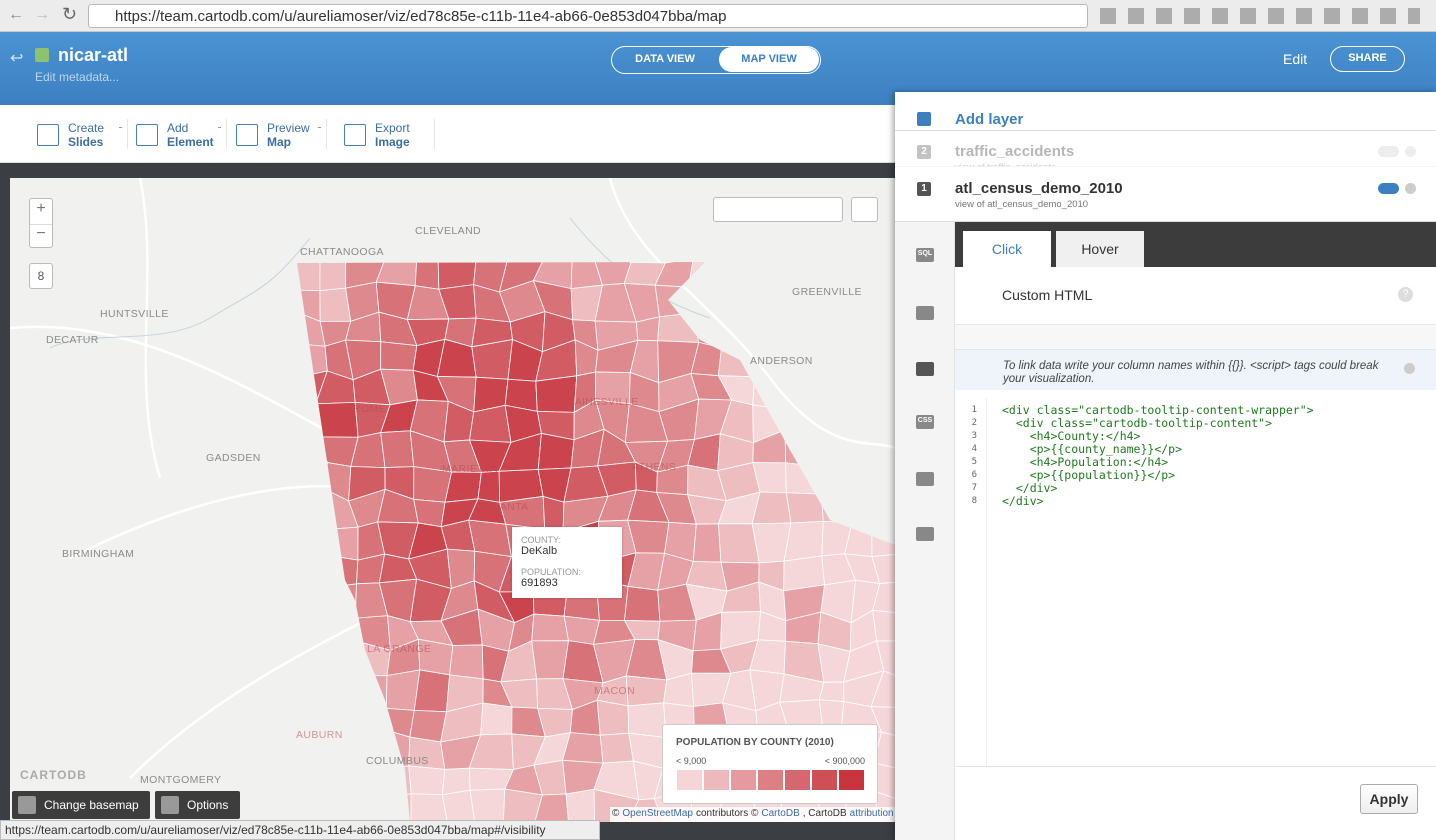  What do you see at coordinates (1005, 164) in the screenshot?
I see `layer-desc: view of traffic_accidents` at bounding box center [1005, 164].